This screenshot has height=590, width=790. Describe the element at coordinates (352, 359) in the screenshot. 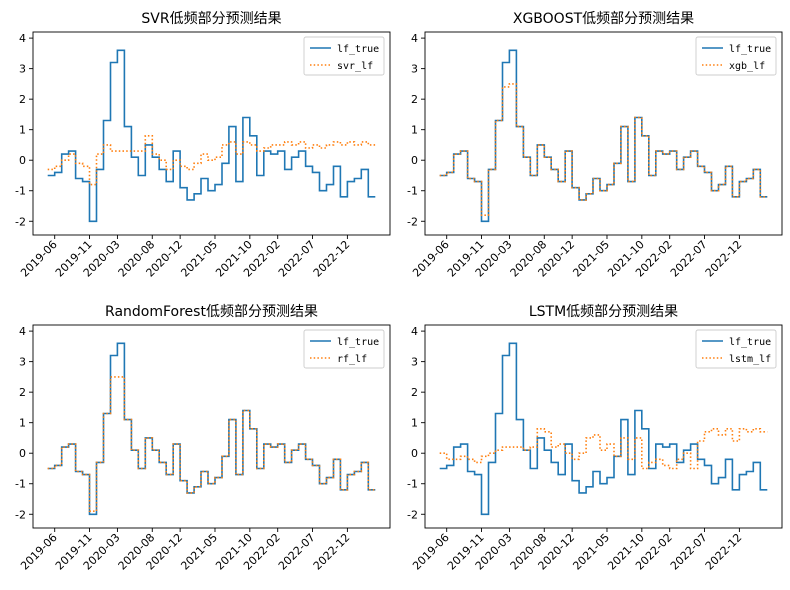

I see `legend-label-rf_lf: rf_lf` at that location.